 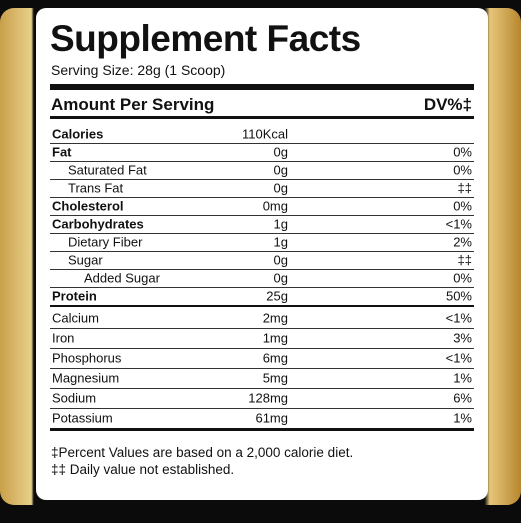 What do you see at coordinates (62, 152) in the screenshot?
I see `nutrient-label: Fat` at bounding box center [62, 152].